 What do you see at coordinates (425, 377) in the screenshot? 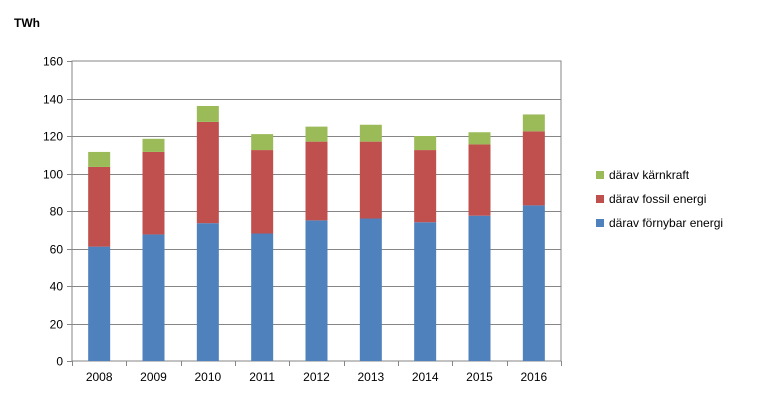
I see `x-tick-label: 2014` at bounding box center [425, 377].